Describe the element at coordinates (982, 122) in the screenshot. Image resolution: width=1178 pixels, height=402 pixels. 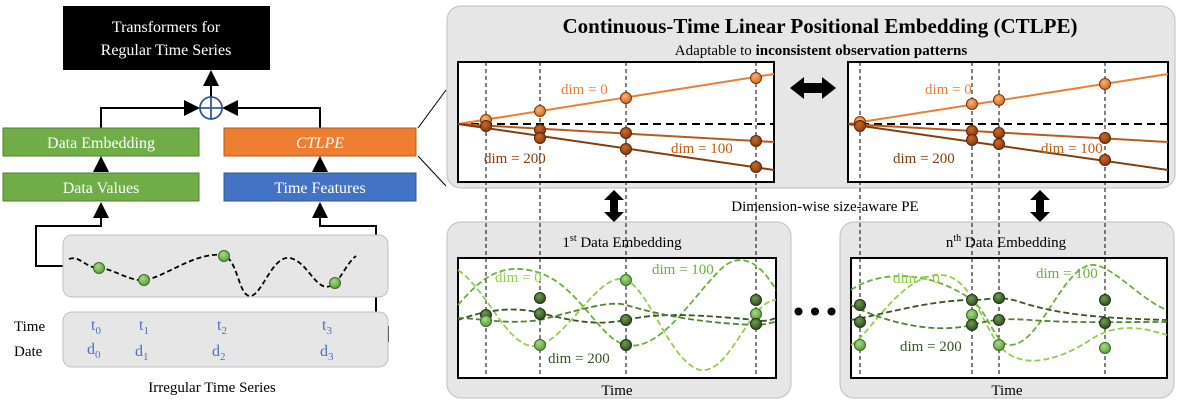
I see `pe-points-b` at that location.